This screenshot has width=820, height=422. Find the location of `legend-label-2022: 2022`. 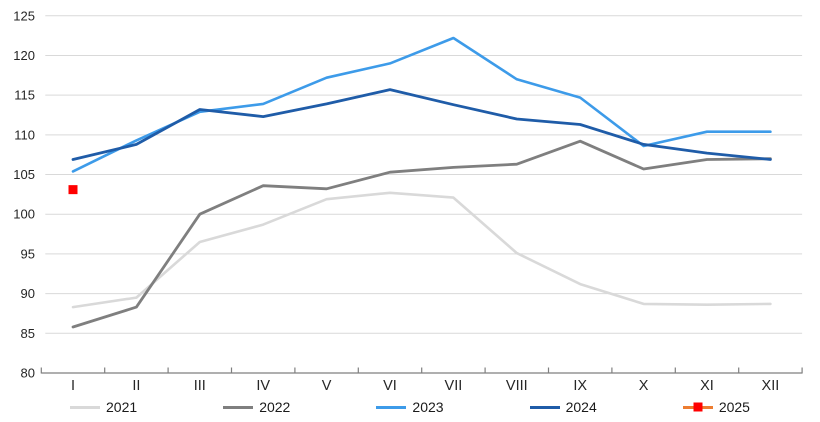

legend-label-2022: 2022 is located at coordinates (275, 407).